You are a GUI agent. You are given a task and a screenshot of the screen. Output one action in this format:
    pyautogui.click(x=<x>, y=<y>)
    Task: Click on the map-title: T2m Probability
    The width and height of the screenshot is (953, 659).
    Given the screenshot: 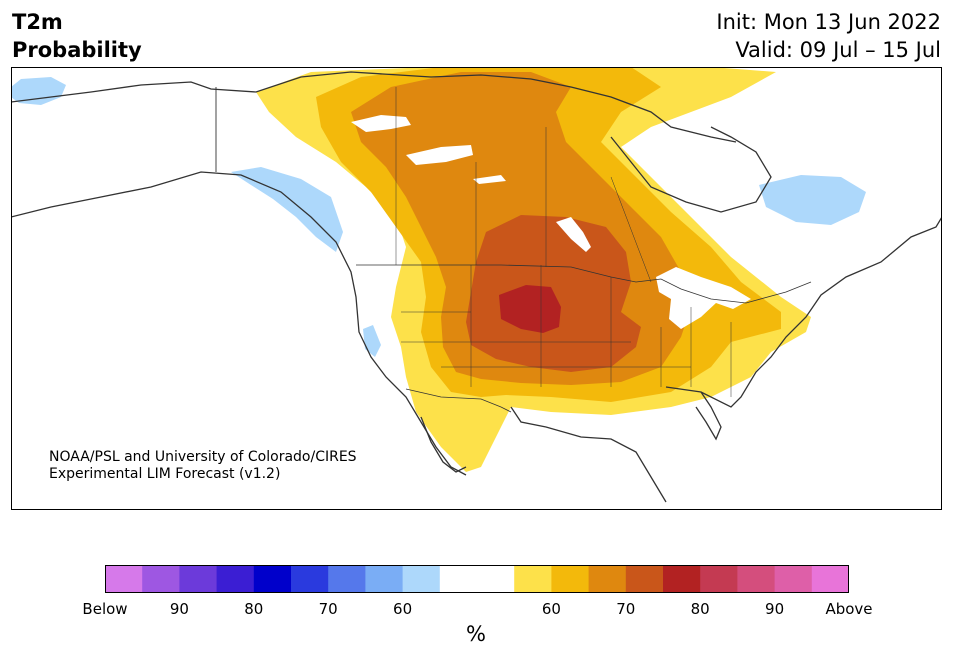 What is the action you would take?
    pyautogui.click(x=77, y=36)
    